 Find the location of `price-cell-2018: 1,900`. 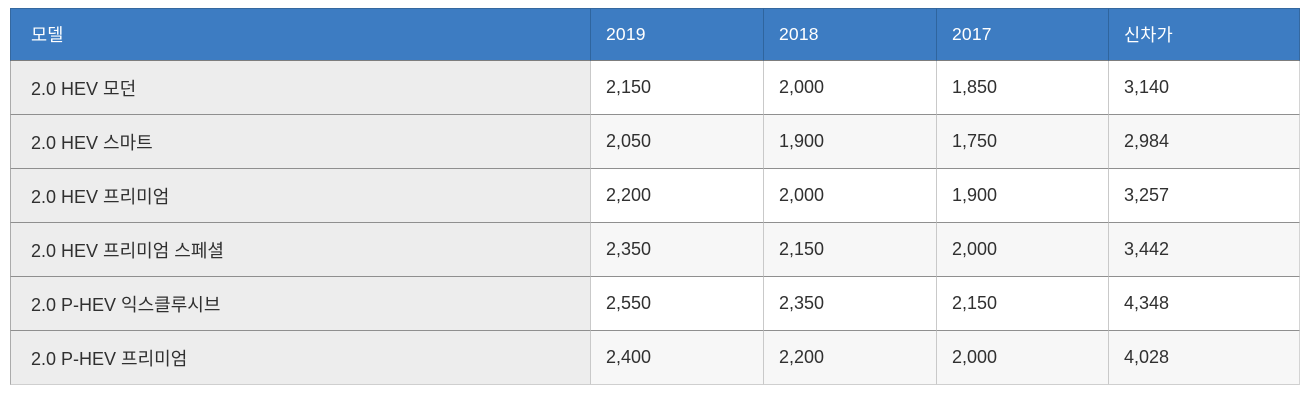

price-cell-2018: 1,900 is located at coordinates (849, 142).